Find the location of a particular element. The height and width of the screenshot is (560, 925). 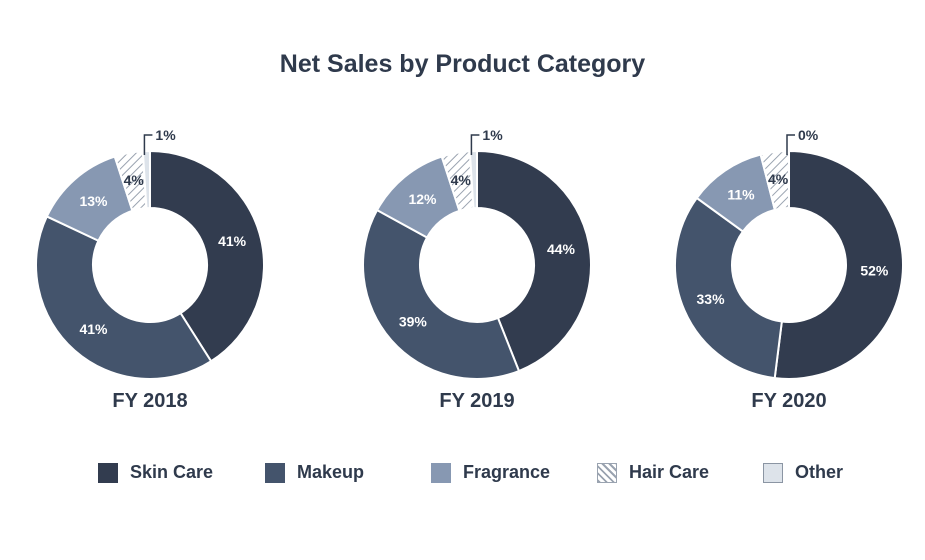

legend-swatch-makeup is located at coordinates (275, 472).